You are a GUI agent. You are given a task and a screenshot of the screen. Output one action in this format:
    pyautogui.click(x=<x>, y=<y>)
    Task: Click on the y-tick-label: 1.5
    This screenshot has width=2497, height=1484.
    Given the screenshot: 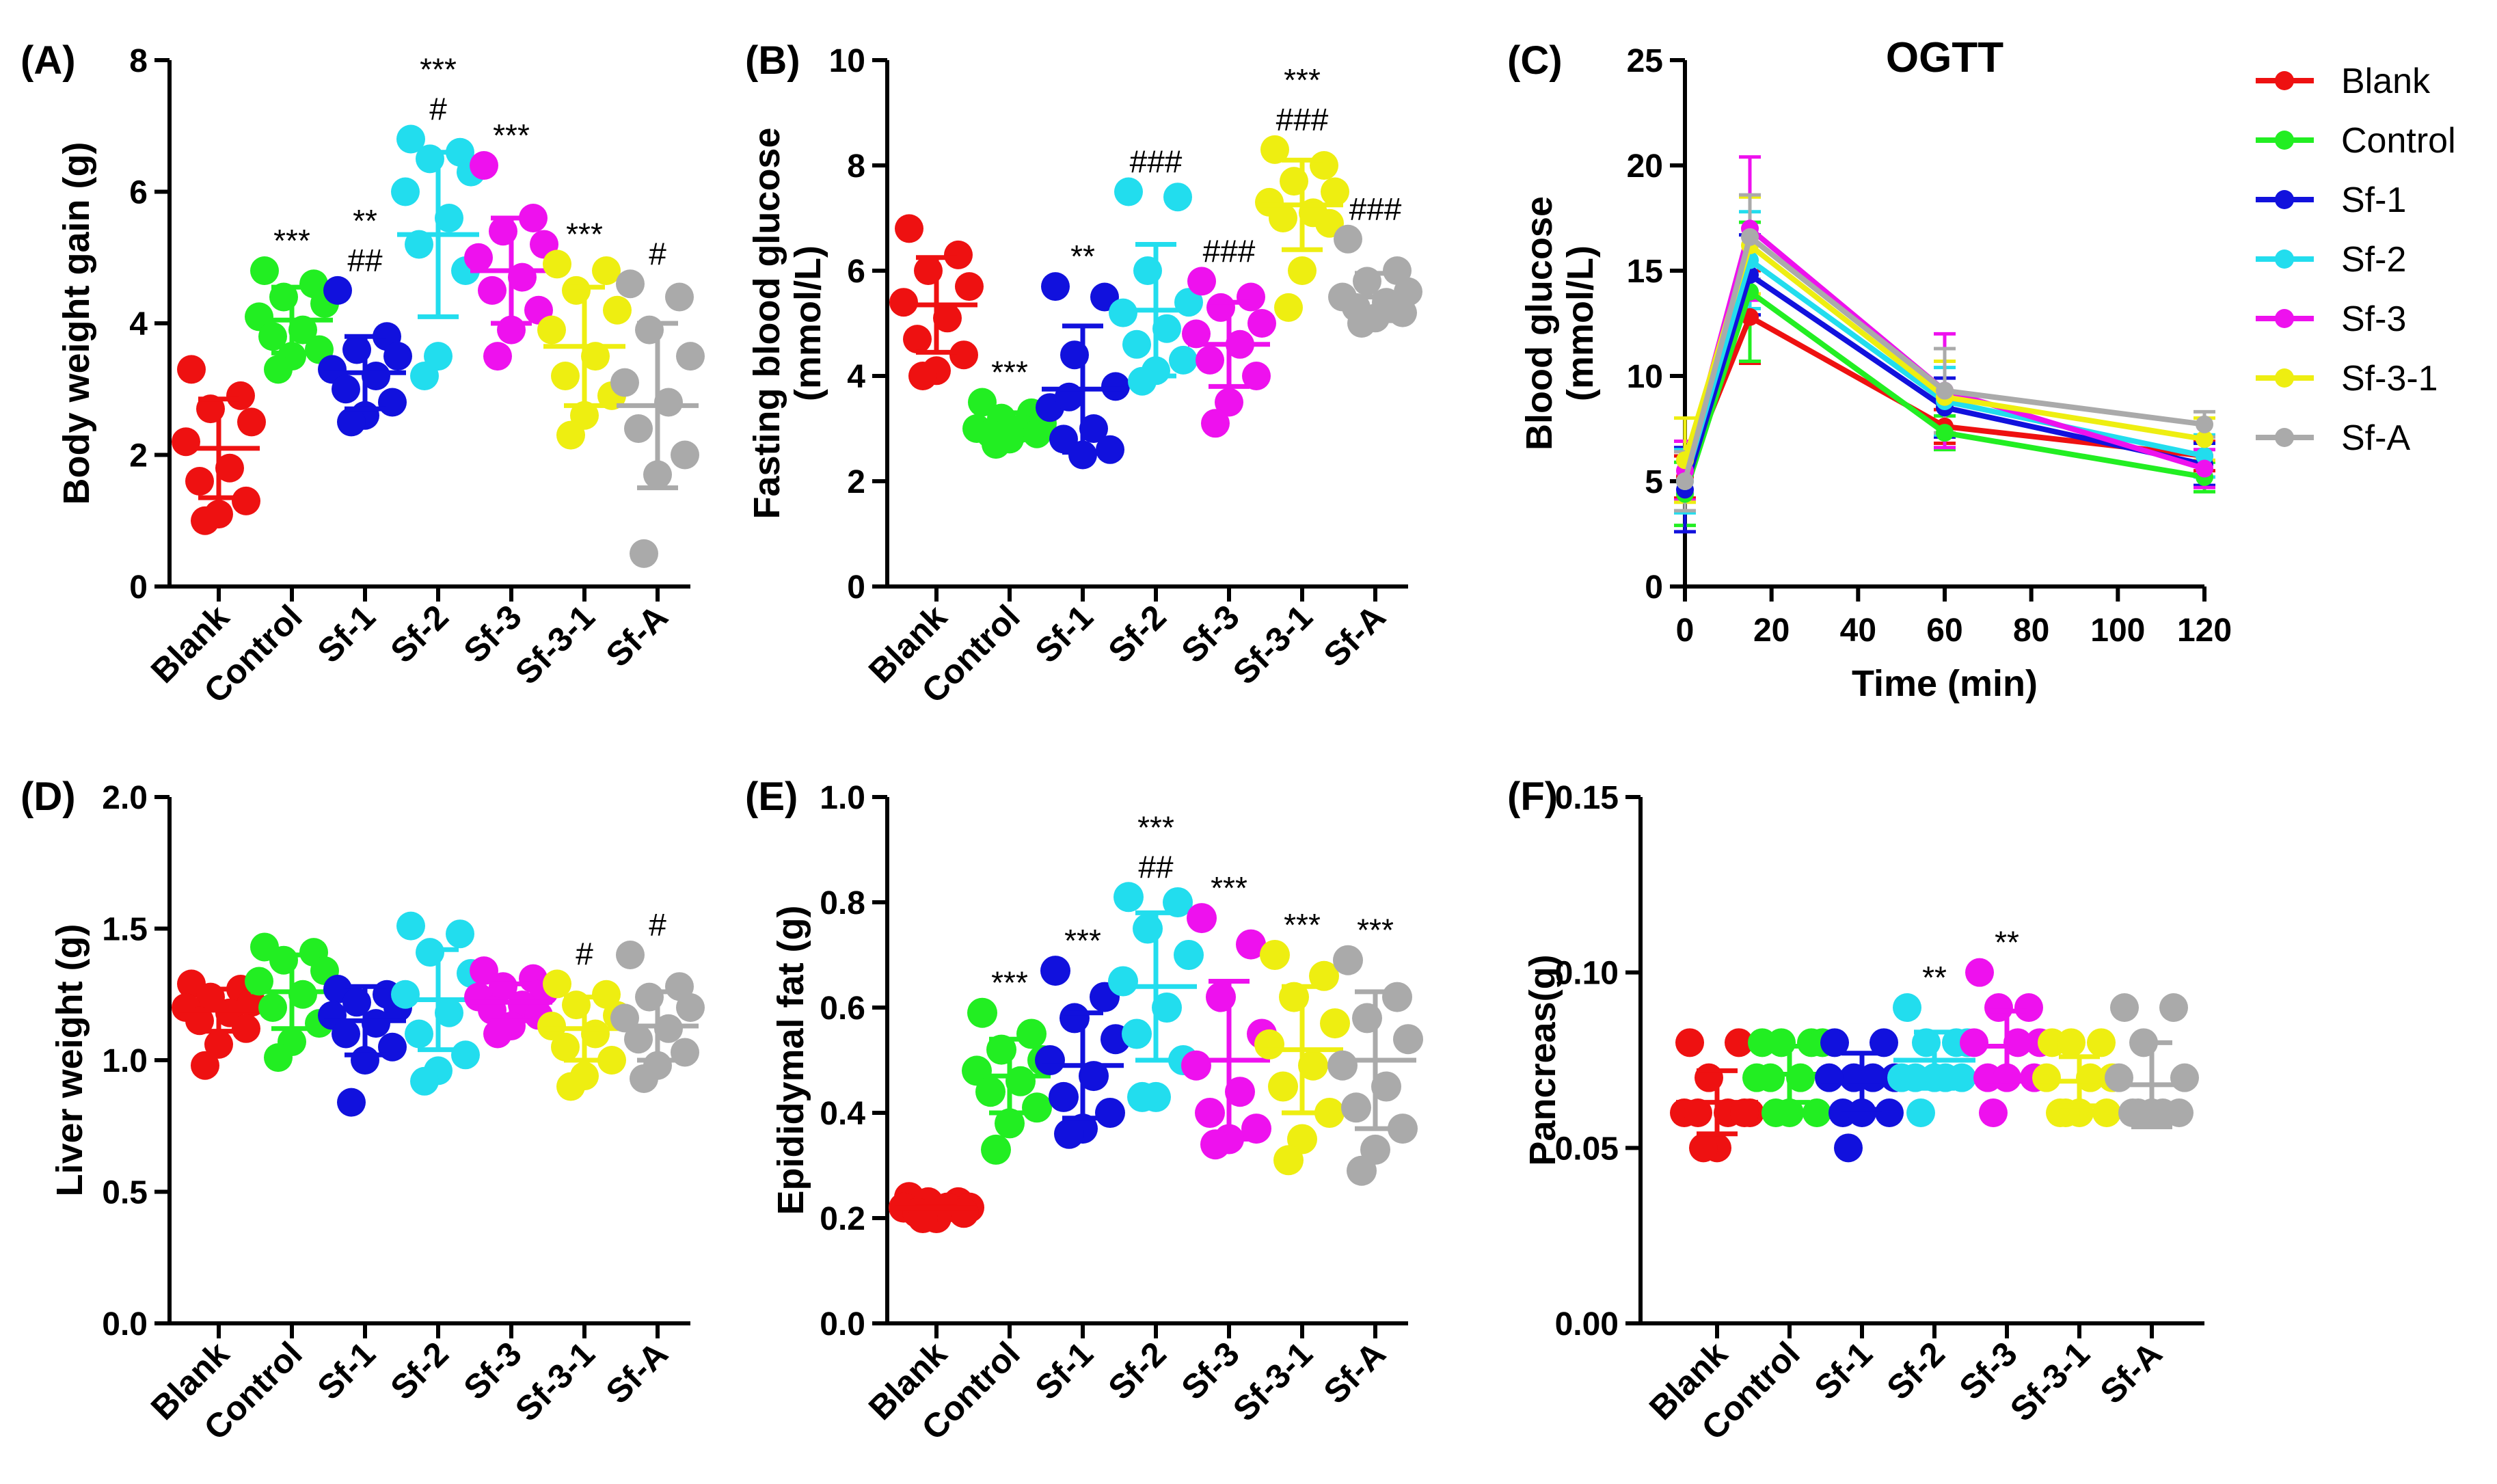 What is the action you would take?
    pyautogui.click(x=125, y=930)
    